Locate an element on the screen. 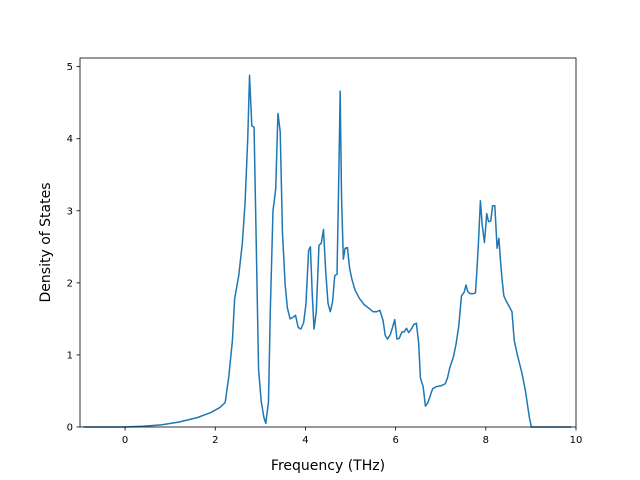 The height and width of the screenshot is (480, 640). x-tick-label: 4 is located at coordinates (305, 440).